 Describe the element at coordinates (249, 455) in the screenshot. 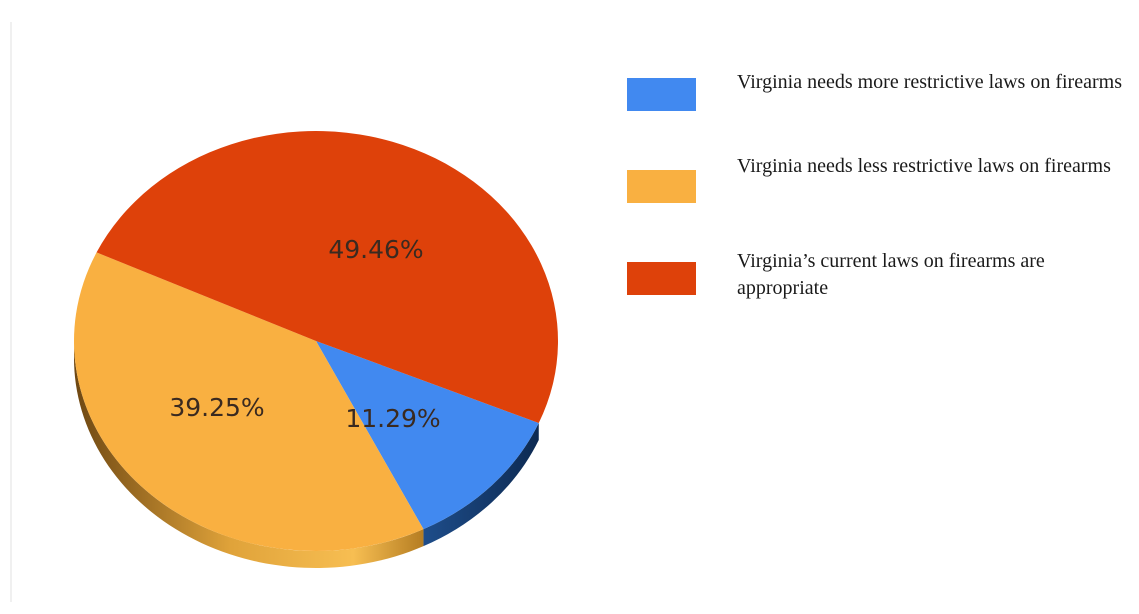

I see `pie-side-less-restrictive` at that location.